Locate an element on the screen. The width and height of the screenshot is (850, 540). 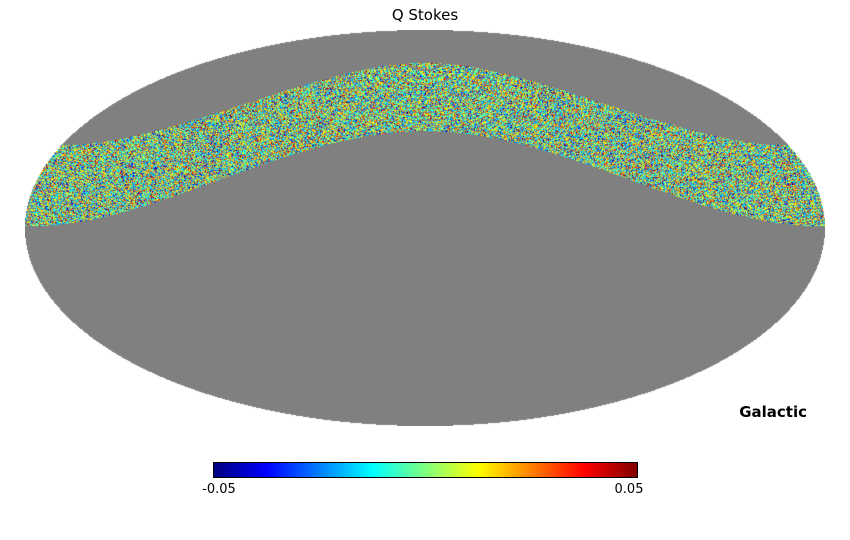
colorbar-min-label: -0.05 is located at coordinates (219, 489).